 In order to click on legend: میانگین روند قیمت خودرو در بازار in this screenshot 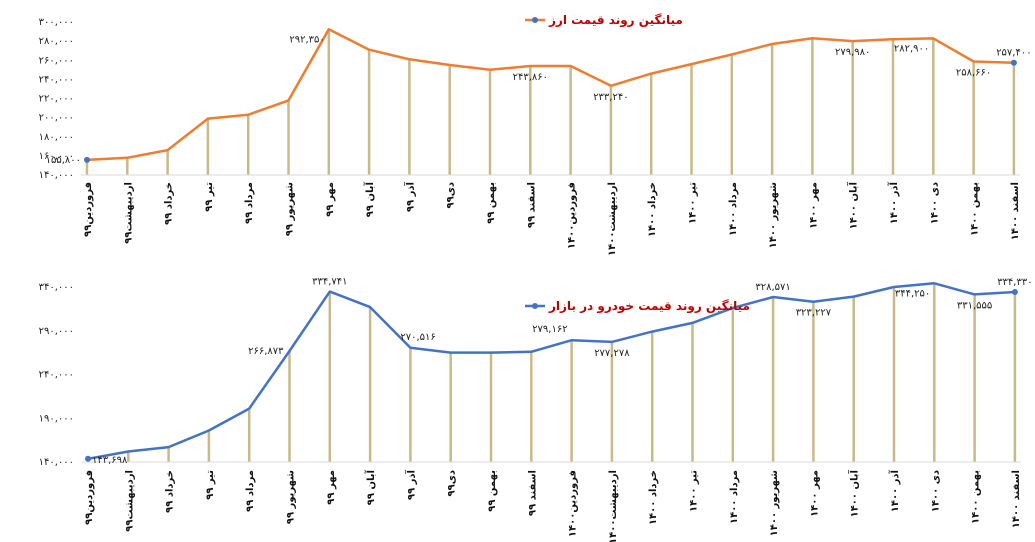, I will do `click(637, 306)`.